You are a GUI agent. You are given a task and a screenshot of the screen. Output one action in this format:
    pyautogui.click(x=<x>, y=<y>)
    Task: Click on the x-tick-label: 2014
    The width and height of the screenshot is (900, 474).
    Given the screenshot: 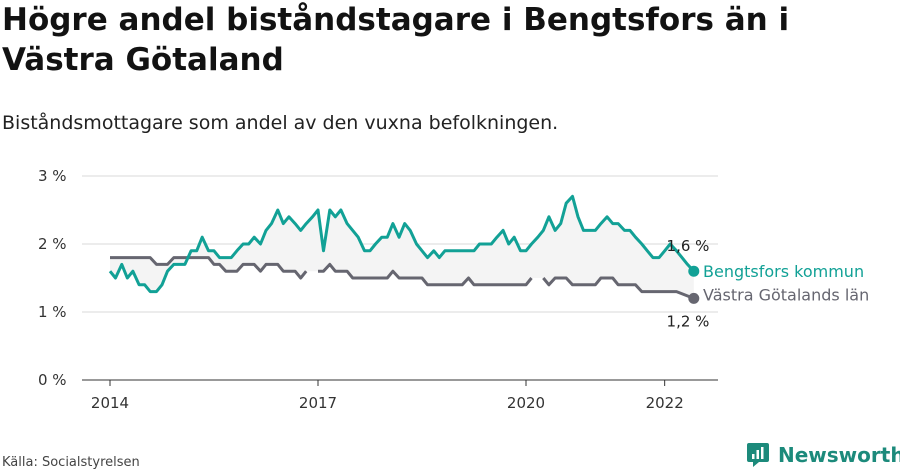 What is the action you would take?
    pyautogui.click(x=110, y=403)
    